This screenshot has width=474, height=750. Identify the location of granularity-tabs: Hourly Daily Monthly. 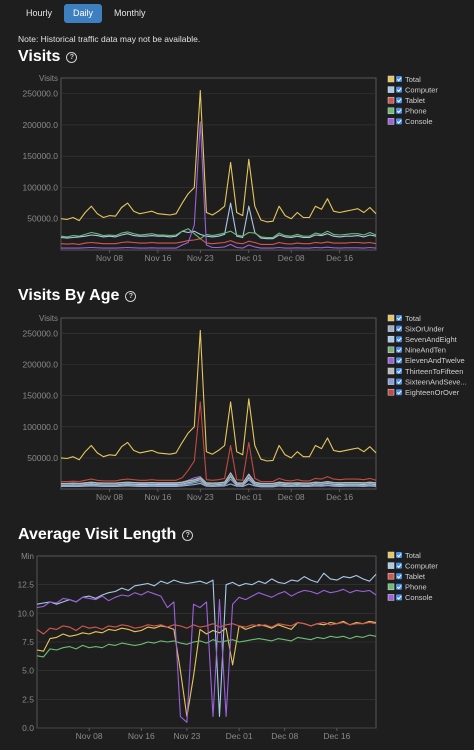
(87, 13).